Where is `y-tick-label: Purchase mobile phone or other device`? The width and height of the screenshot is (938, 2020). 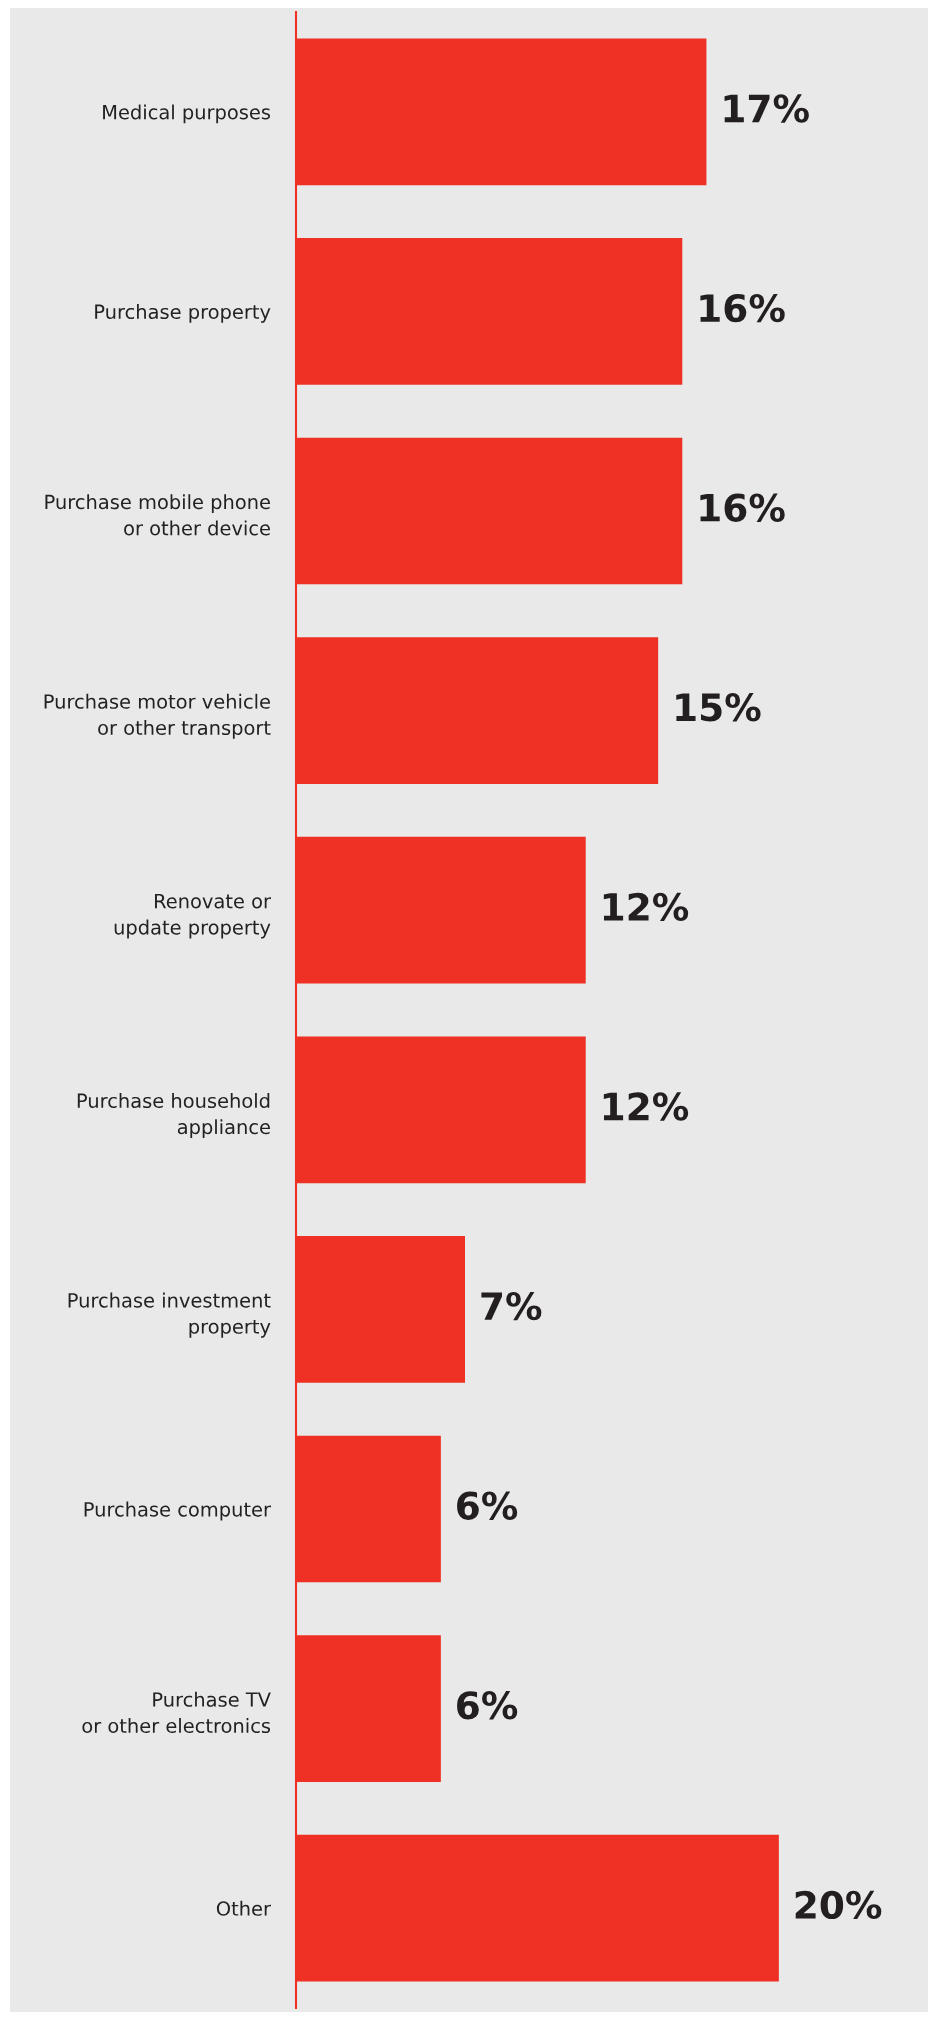
y-tick-label: Purchase mobile phone or other device is located at coordinates (157, 515).